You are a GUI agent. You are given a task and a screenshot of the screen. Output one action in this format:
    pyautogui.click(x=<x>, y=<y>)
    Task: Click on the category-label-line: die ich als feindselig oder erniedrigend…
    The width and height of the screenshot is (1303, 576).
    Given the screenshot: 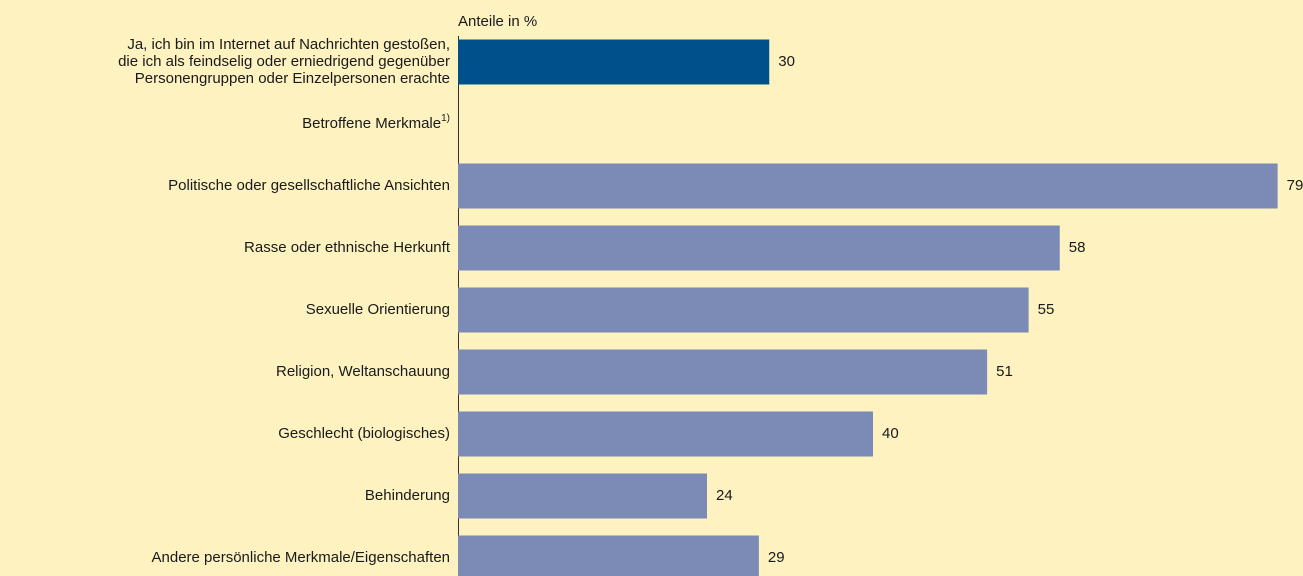 What is the action you would take?
    pyautogui.click(x=284, y=61)
    